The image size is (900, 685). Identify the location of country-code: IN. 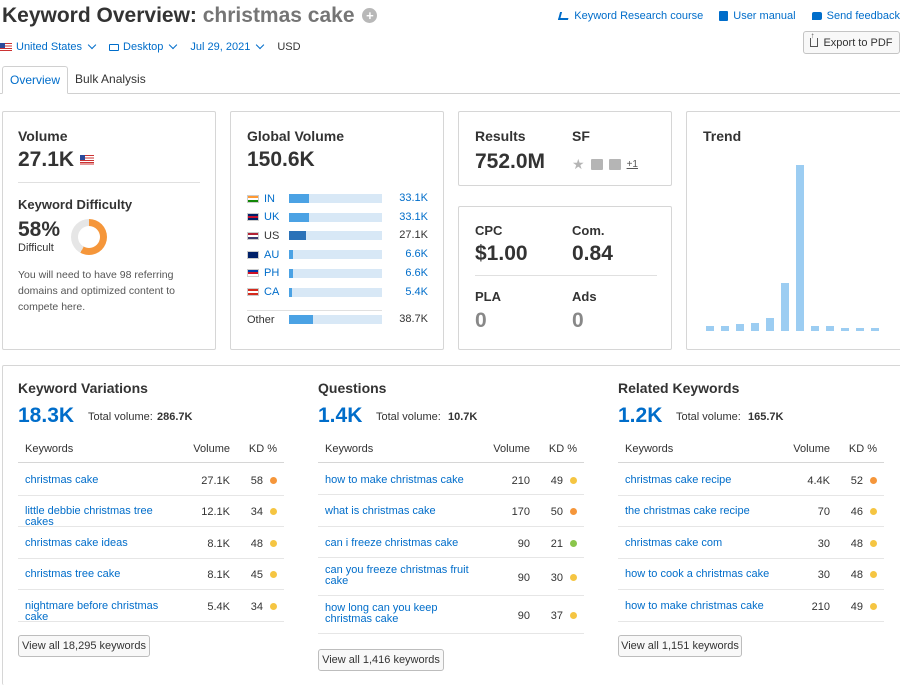
(269, 198).